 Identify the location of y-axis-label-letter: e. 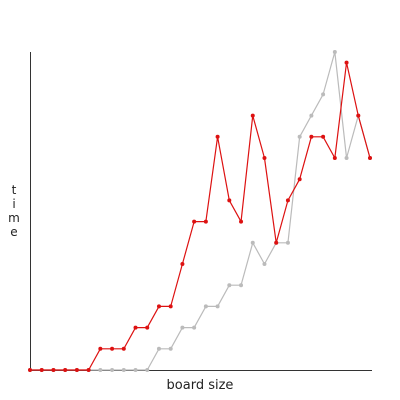
(13, 232).